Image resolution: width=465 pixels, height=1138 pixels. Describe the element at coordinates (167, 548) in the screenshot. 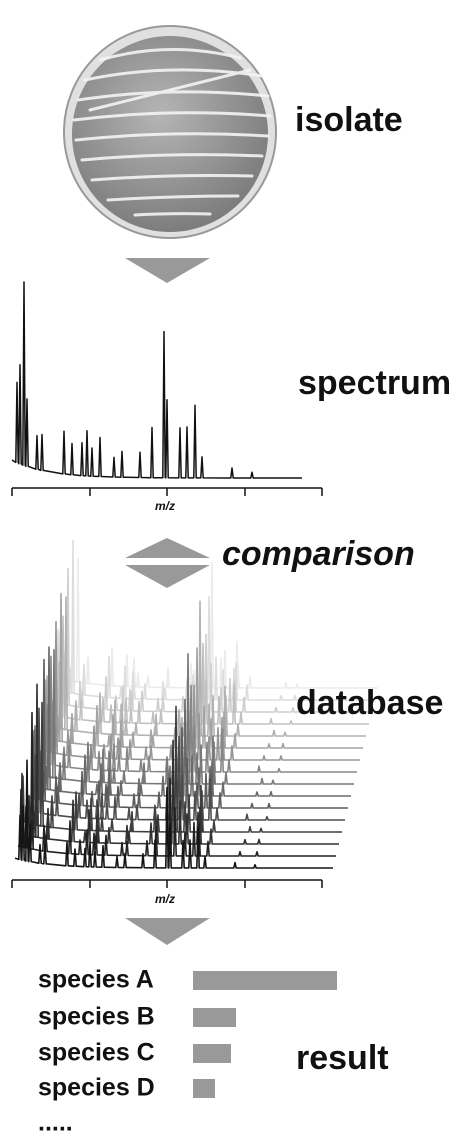

I see `arrow-up` at that location.